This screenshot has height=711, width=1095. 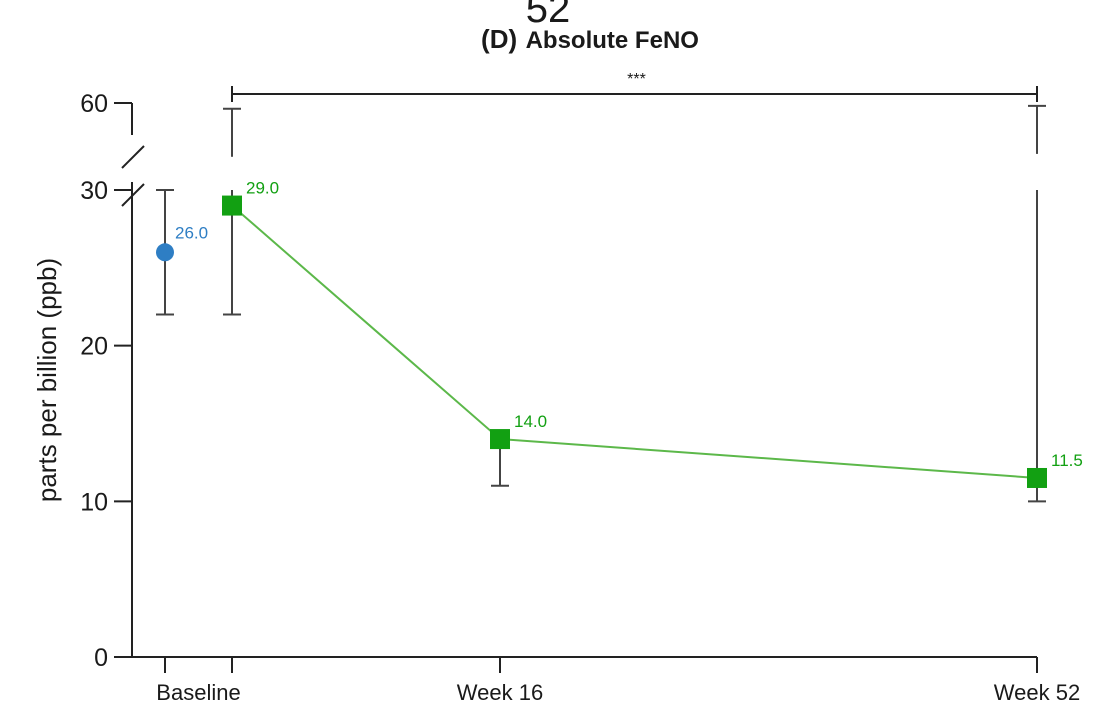 What do you see at coordinates (1037, 692) in the screenshot?
I see `x-tick-label: Week 52` at bounding box center [1037, 692].